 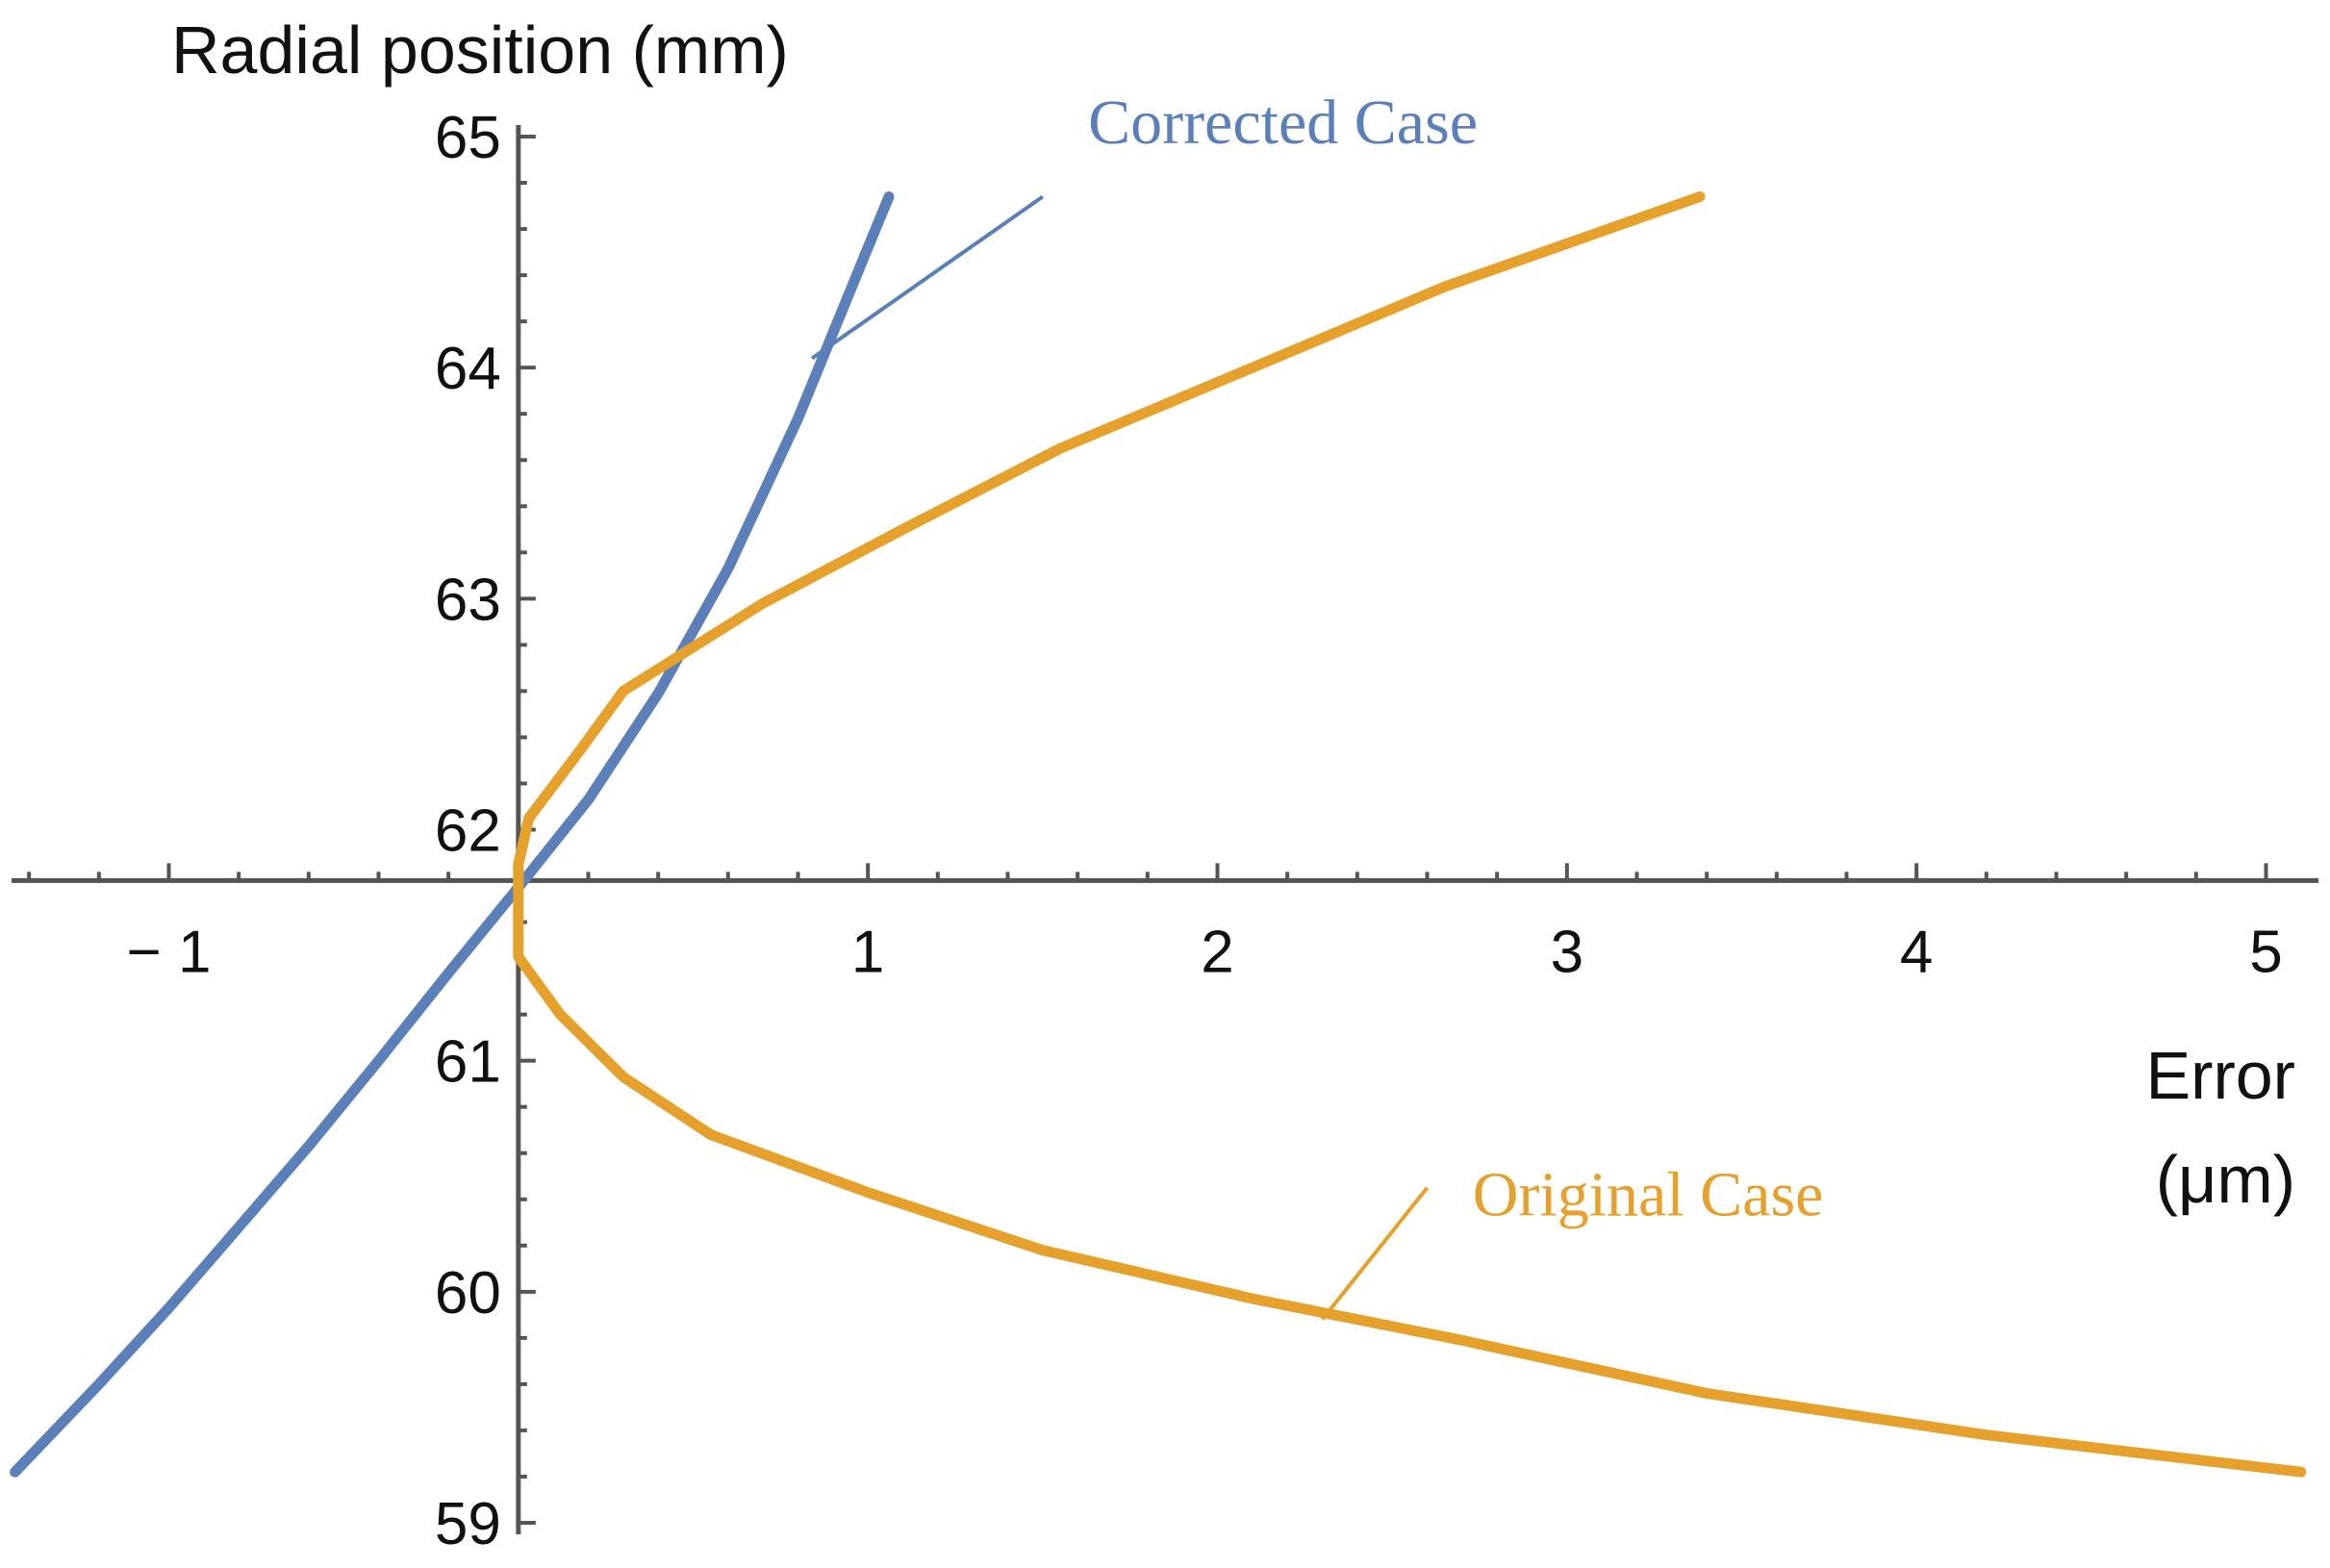 What do you see at coordinates (927, 277) in the screenshot?
I see `leader-line-corrected-case` at bounding box center [927, 277].